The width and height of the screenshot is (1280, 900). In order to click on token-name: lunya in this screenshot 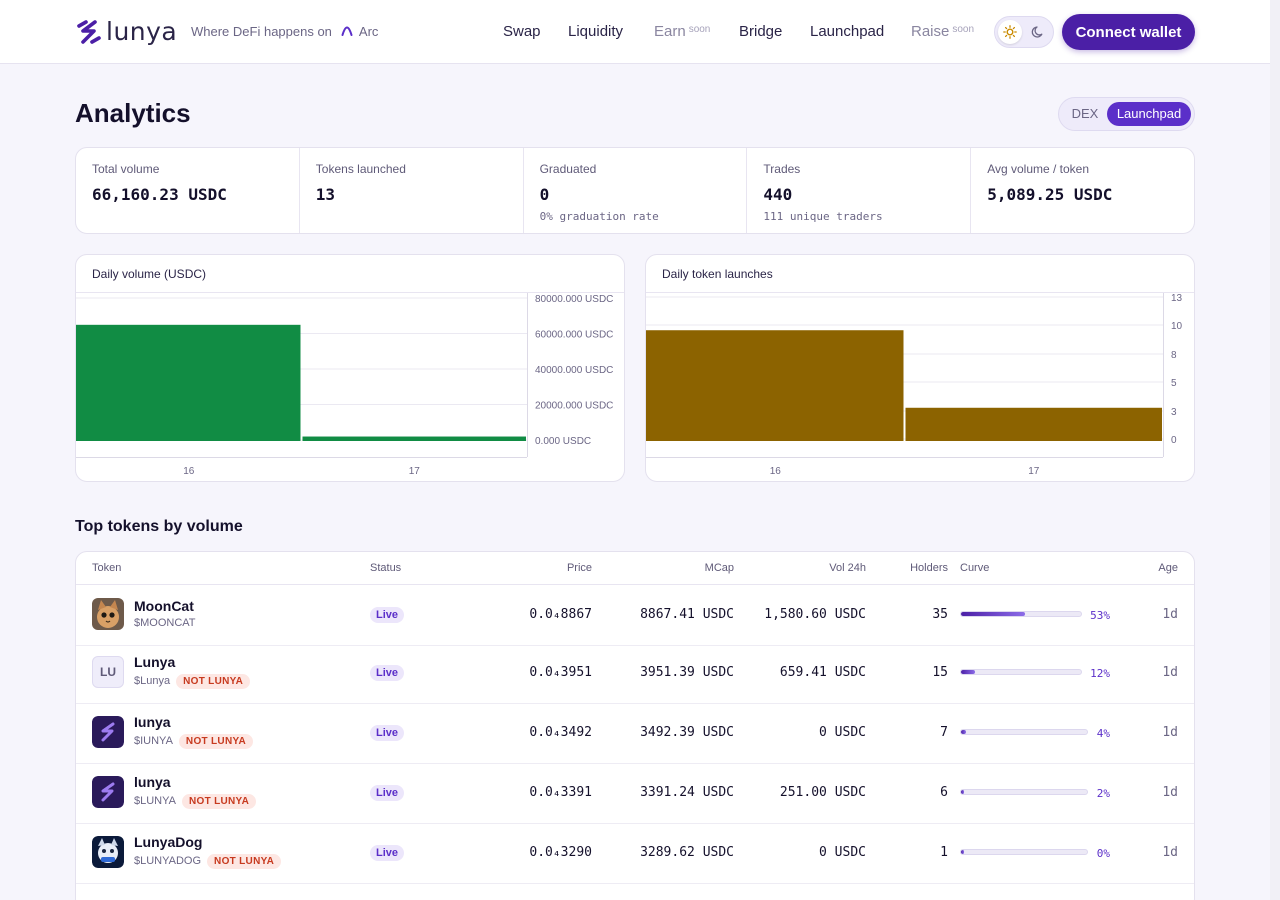, I will do `click(152, 782)`.